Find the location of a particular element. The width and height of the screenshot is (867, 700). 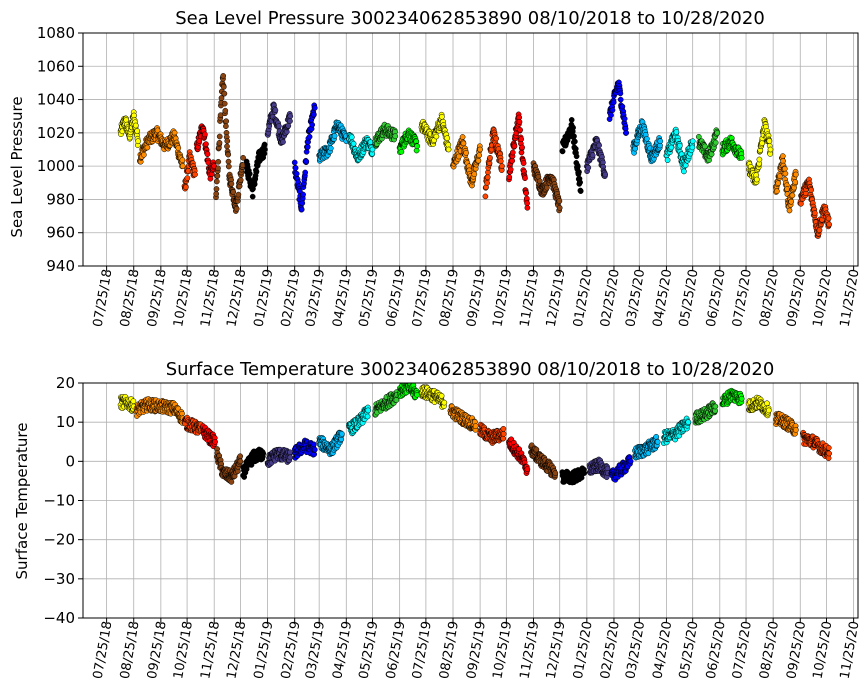

x-tick-label: 12/25/18 is located at coordinates (236, 650).